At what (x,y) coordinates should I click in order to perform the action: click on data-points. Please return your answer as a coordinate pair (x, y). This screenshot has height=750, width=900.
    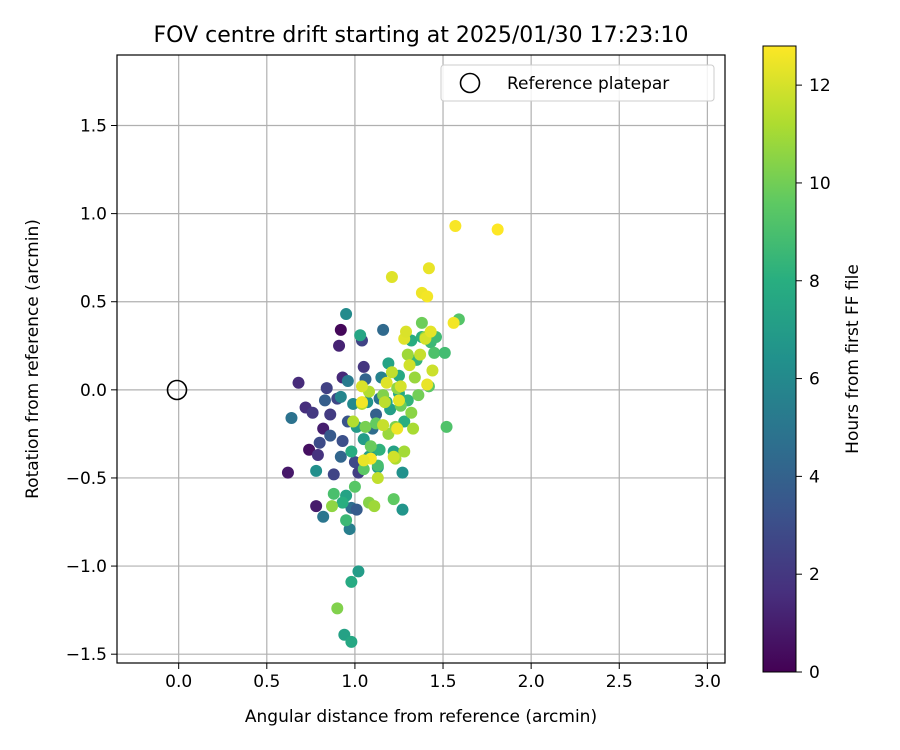
    Looking at the image, I should click on (392, 433).